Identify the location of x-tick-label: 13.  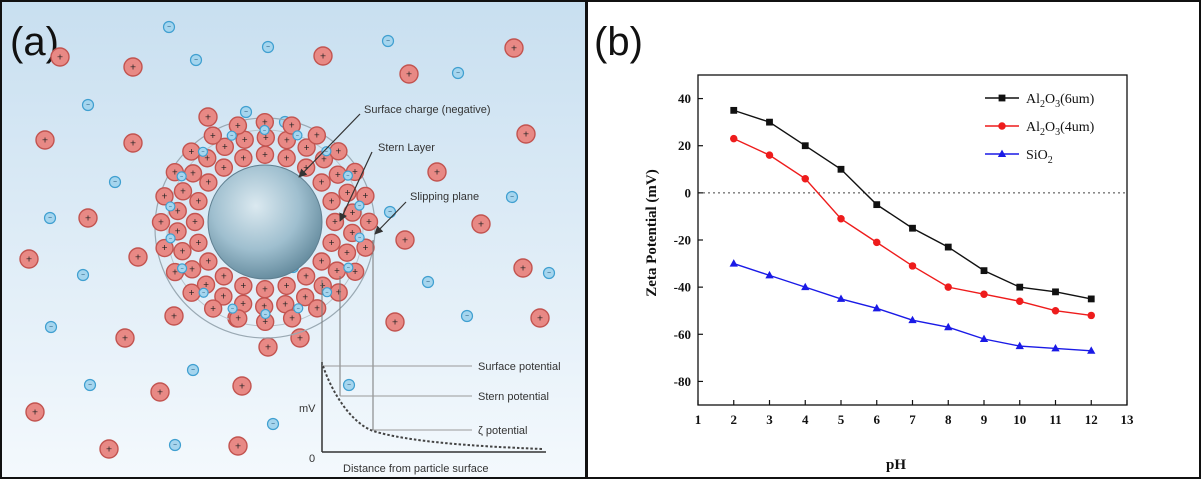
(1128, 419).